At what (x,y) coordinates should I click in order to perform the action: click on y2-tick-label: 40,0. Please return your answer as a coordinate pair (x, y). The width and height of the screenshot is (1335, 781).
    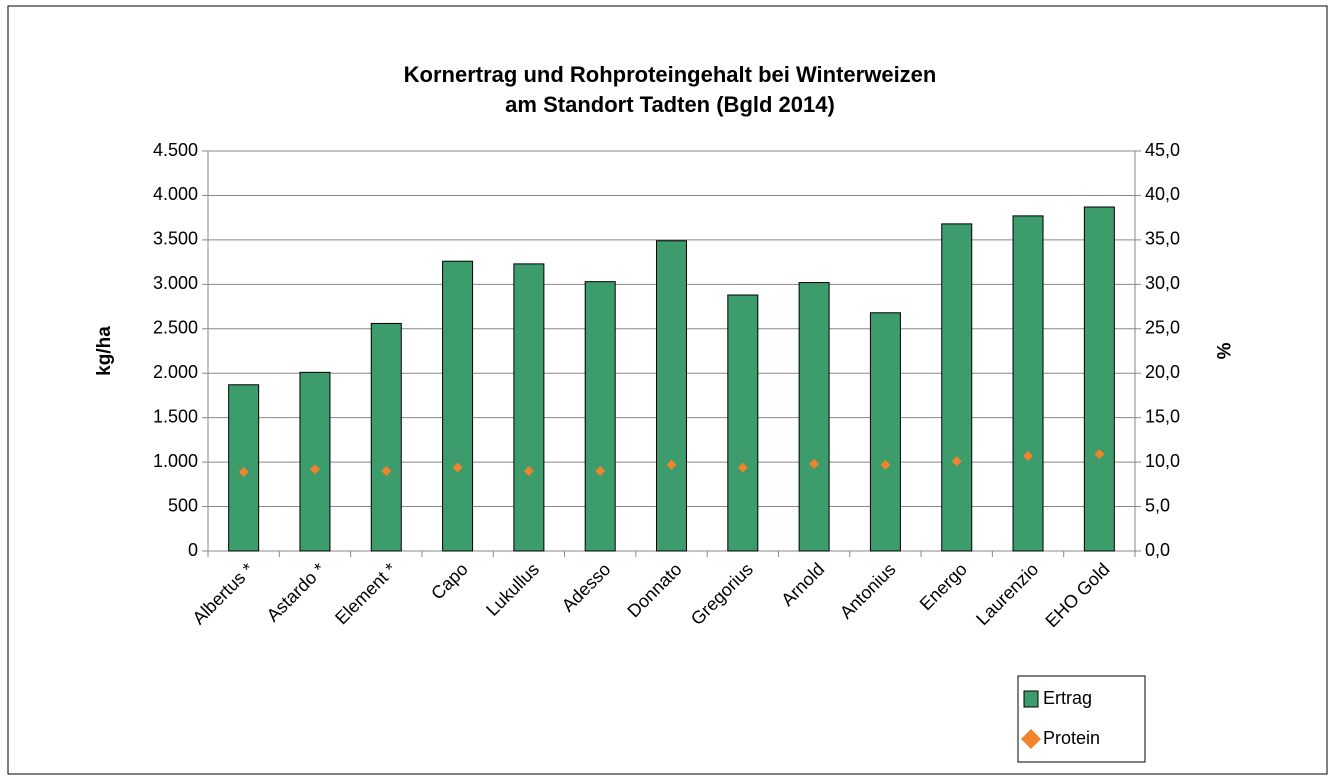
    Looking at the image, I should click on (1162, 194).